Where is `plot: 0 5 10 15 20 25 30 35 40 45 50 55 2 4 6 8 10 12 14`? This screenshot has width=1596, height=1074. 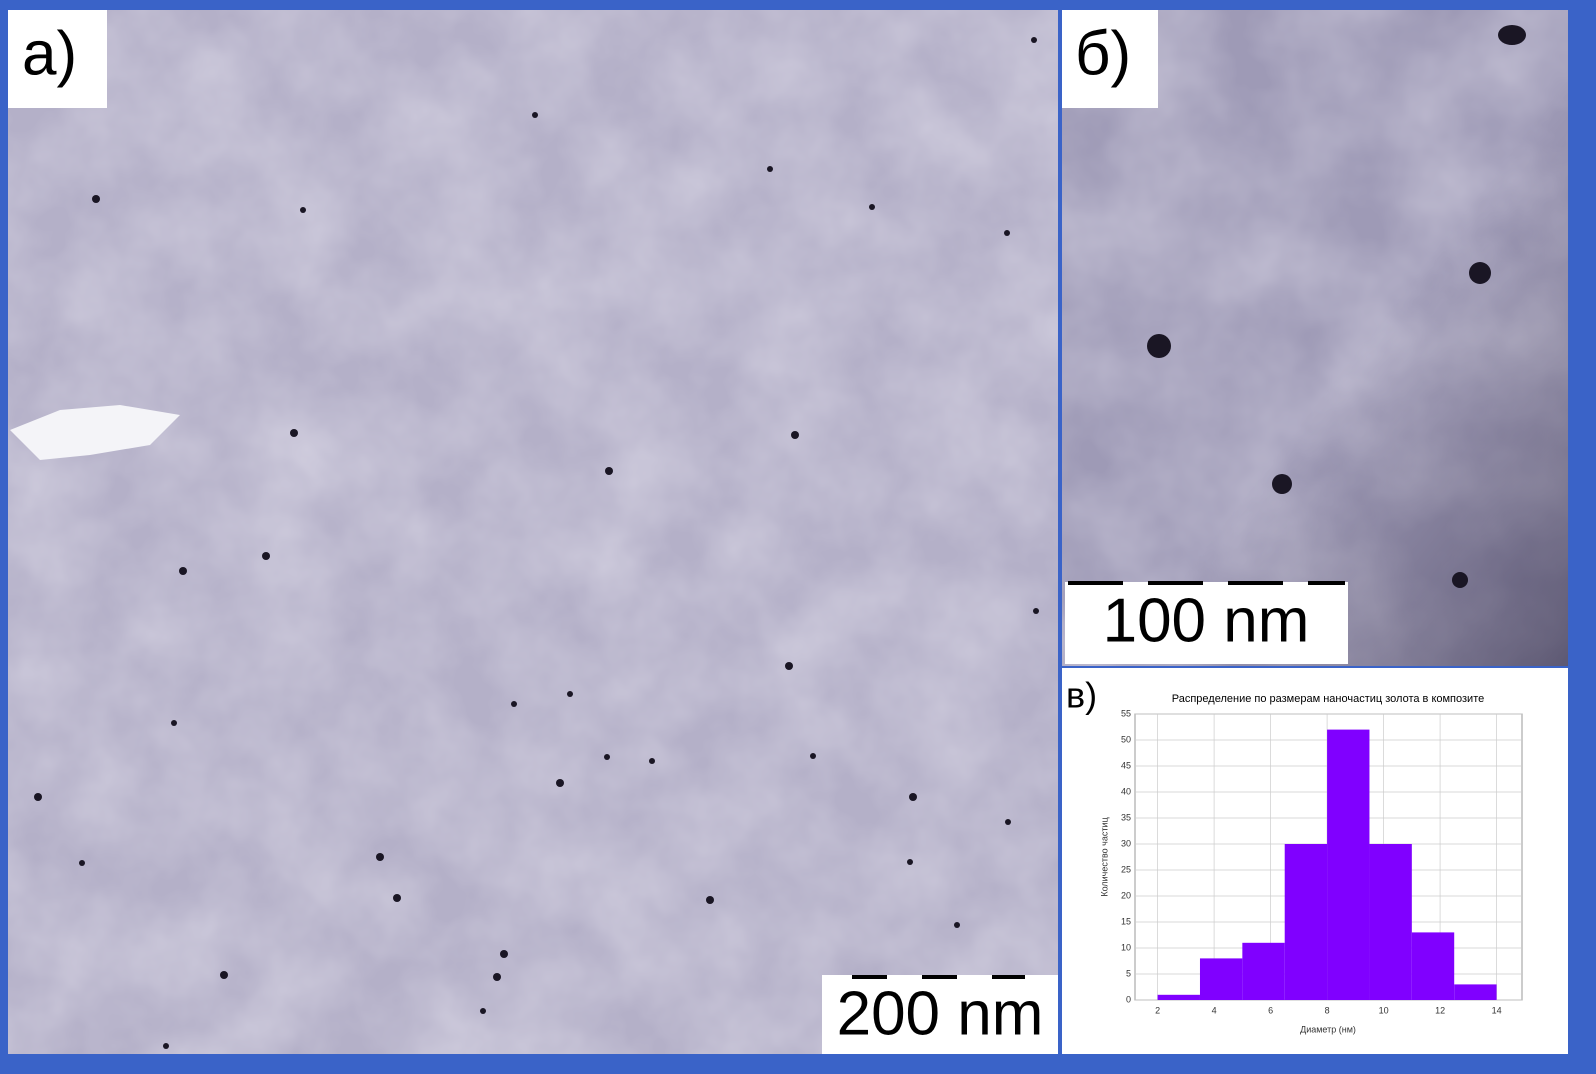
plot: 0 5 10 15 20 25 30 35 40 45 50 55 2 4 6 8 10 12 14 is located at coordinates (1322, 861).